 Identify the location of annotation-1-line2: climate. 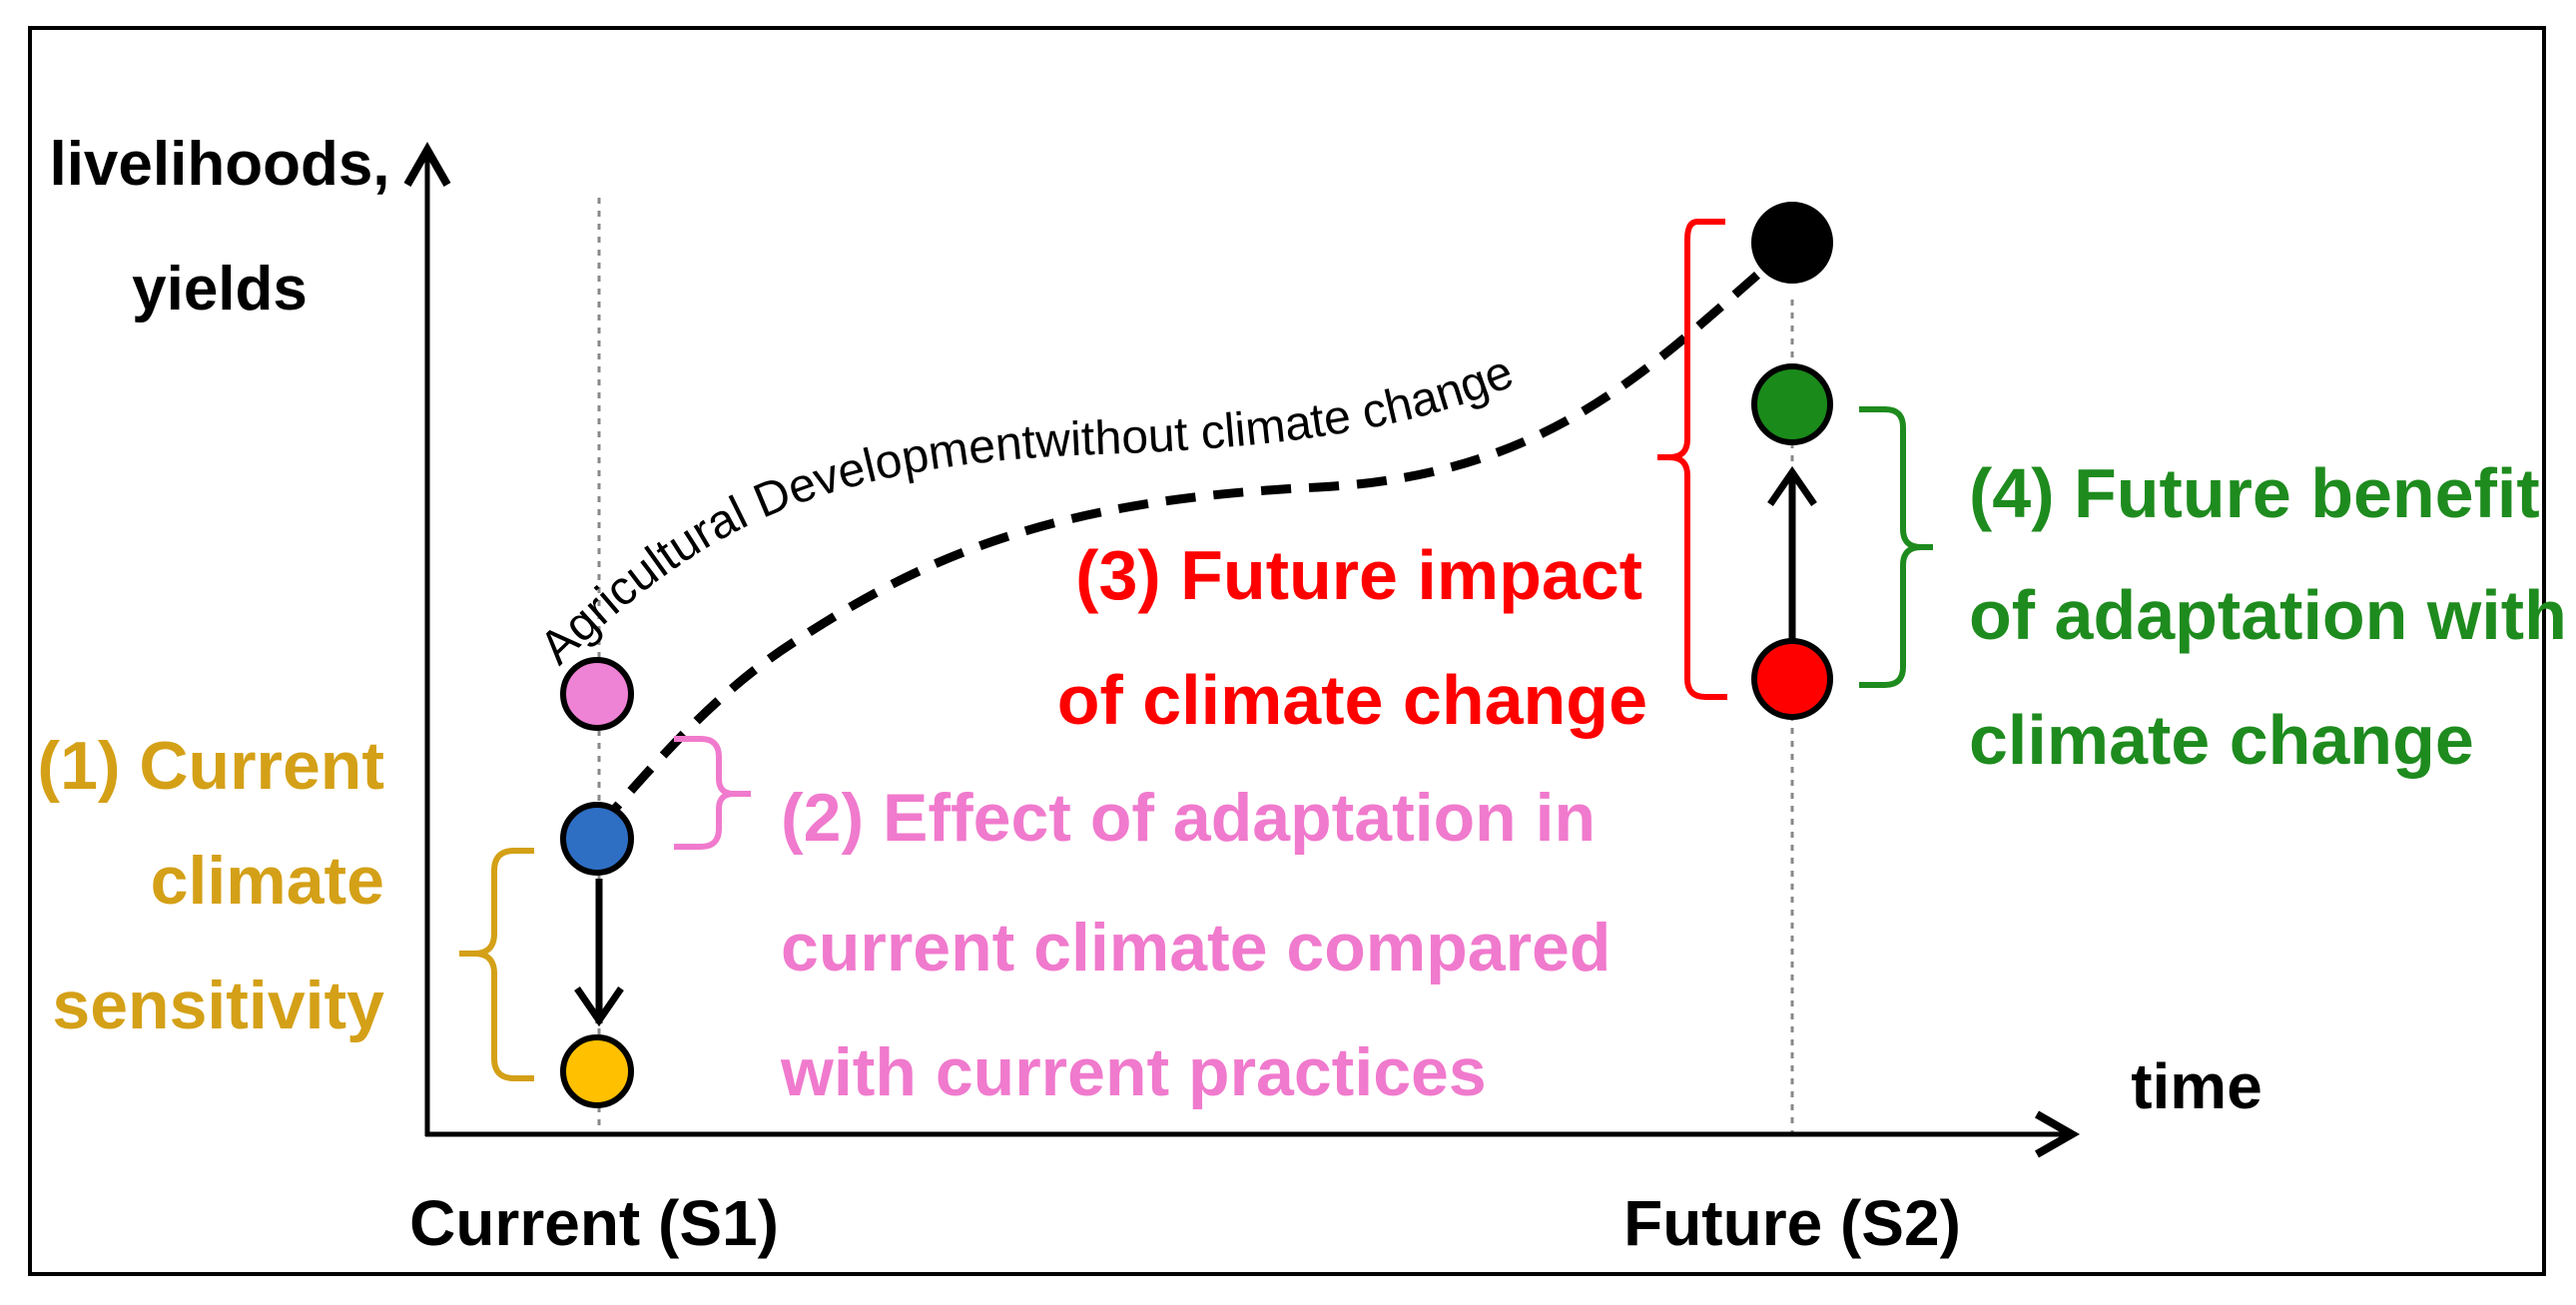
(268, 881).